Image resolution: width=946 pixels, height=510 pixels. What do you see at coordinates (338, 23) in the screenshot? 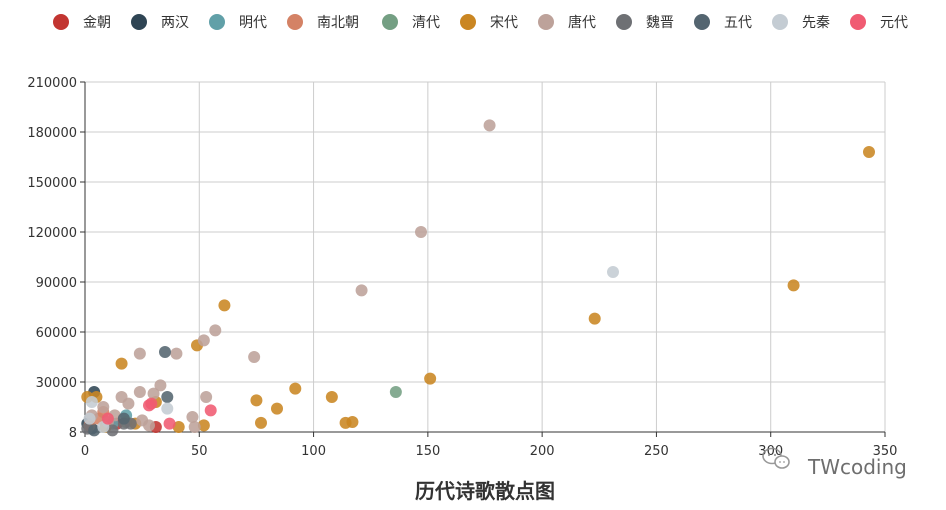
I see `legend-label: 南北朝` at bounding box center [338, 23].